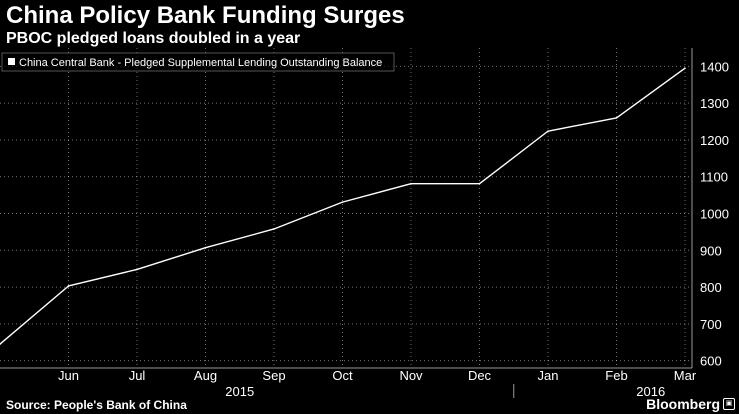 The image size is (739, 414). Describe the element at coordinates (342, 375) in the screenshot. I see `x-tick-label: Oct` at that location.